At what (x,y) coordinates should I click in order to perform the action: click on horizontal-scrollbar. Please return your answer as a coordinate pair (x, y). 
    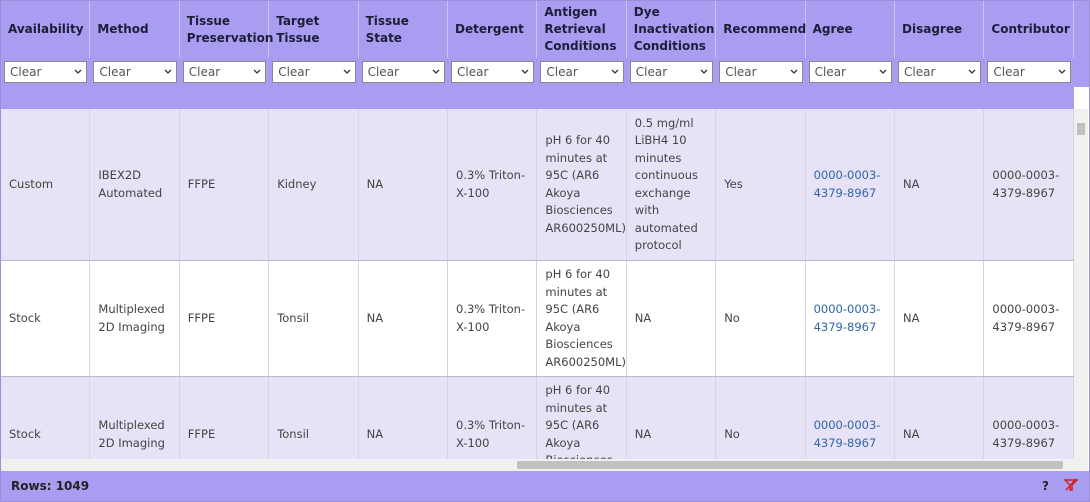
    Looking at the image, I should click on (537, 465).